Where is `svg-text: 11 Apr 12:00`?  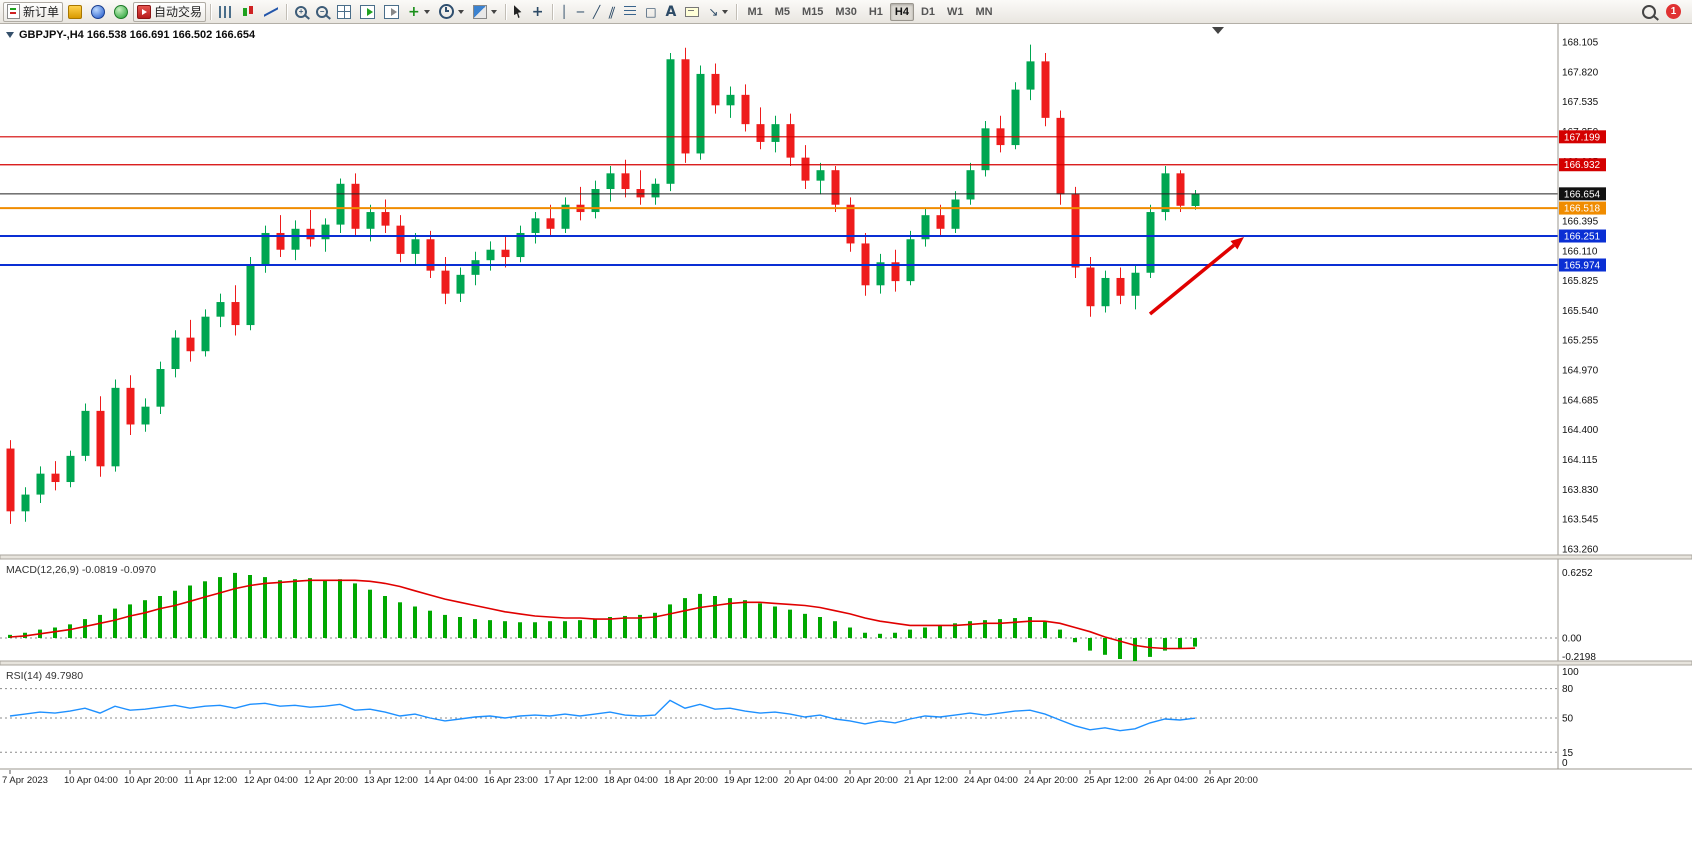 svg-text: 11 Apr 12:00 is located at coordinates (210, 780).